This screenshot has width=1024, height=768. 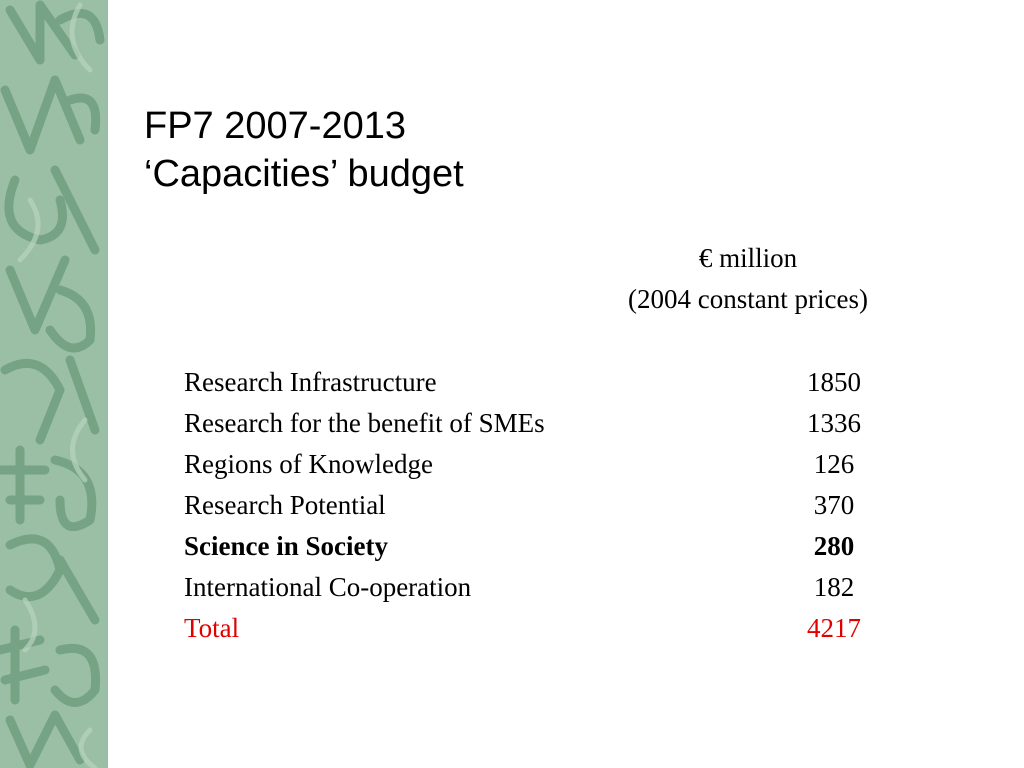 I want to click on table-row: Research Infrastructure 1850, so click(x=534, y=382).